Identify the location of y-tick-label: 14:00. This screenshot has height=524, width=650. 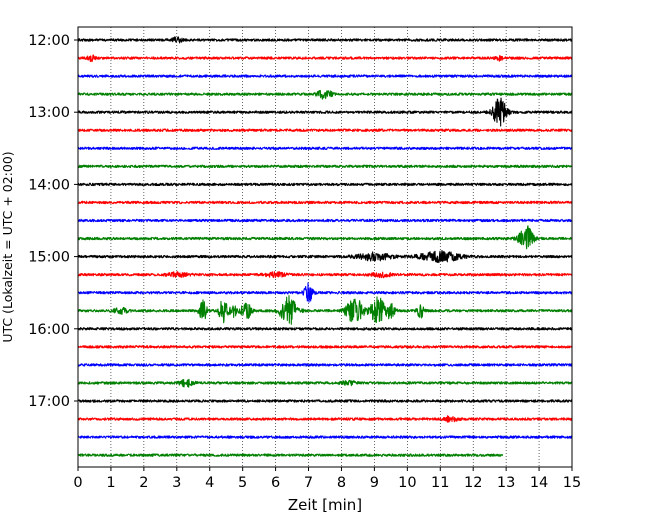
(49, 185).